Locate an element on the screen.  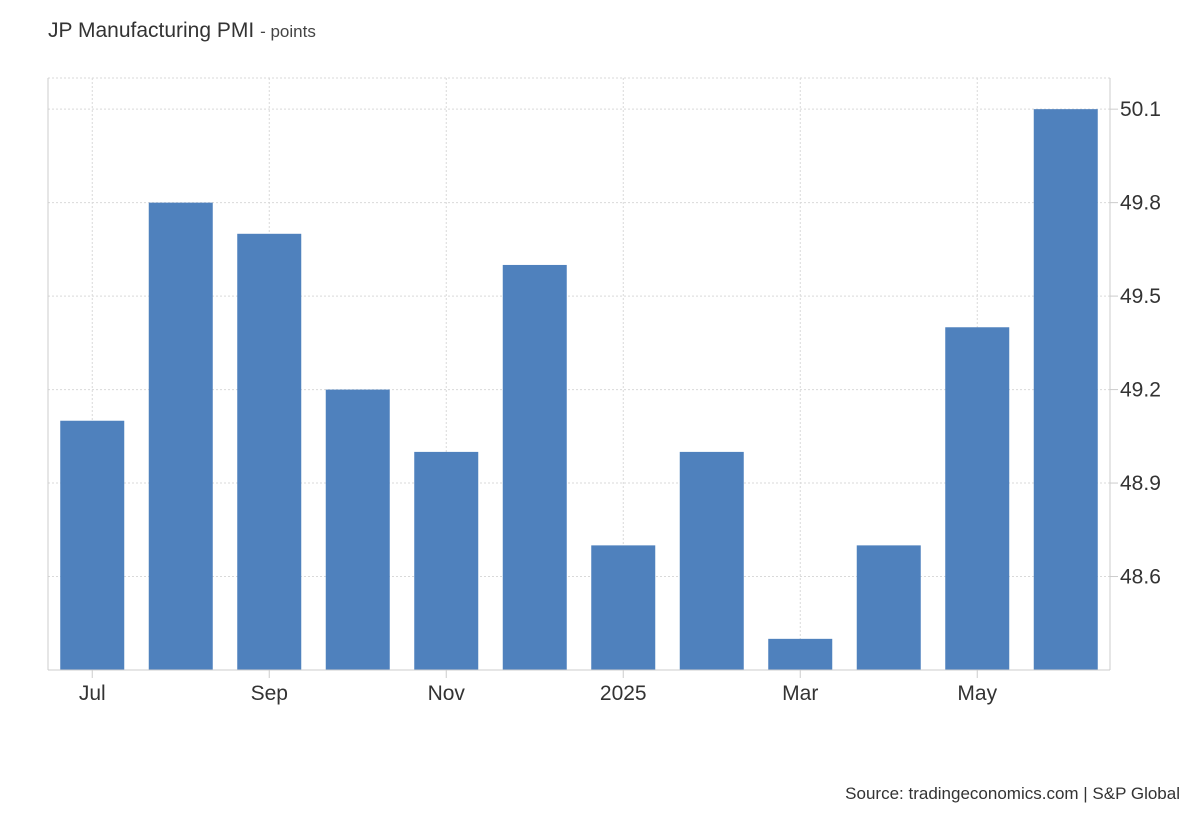
y-tick-label-2: 49.2 is located at coordinates (1140, 390).